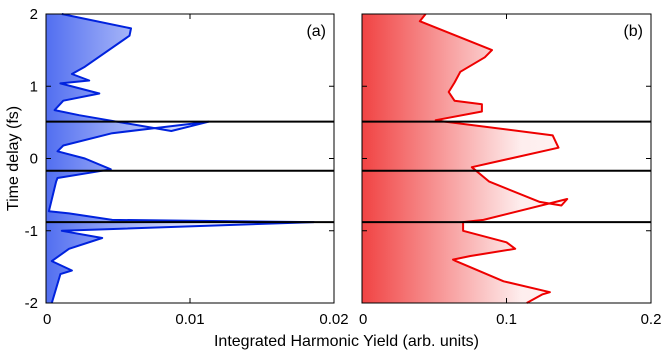  I want to click on x-tick-label: 0.02, so click(333, 319).